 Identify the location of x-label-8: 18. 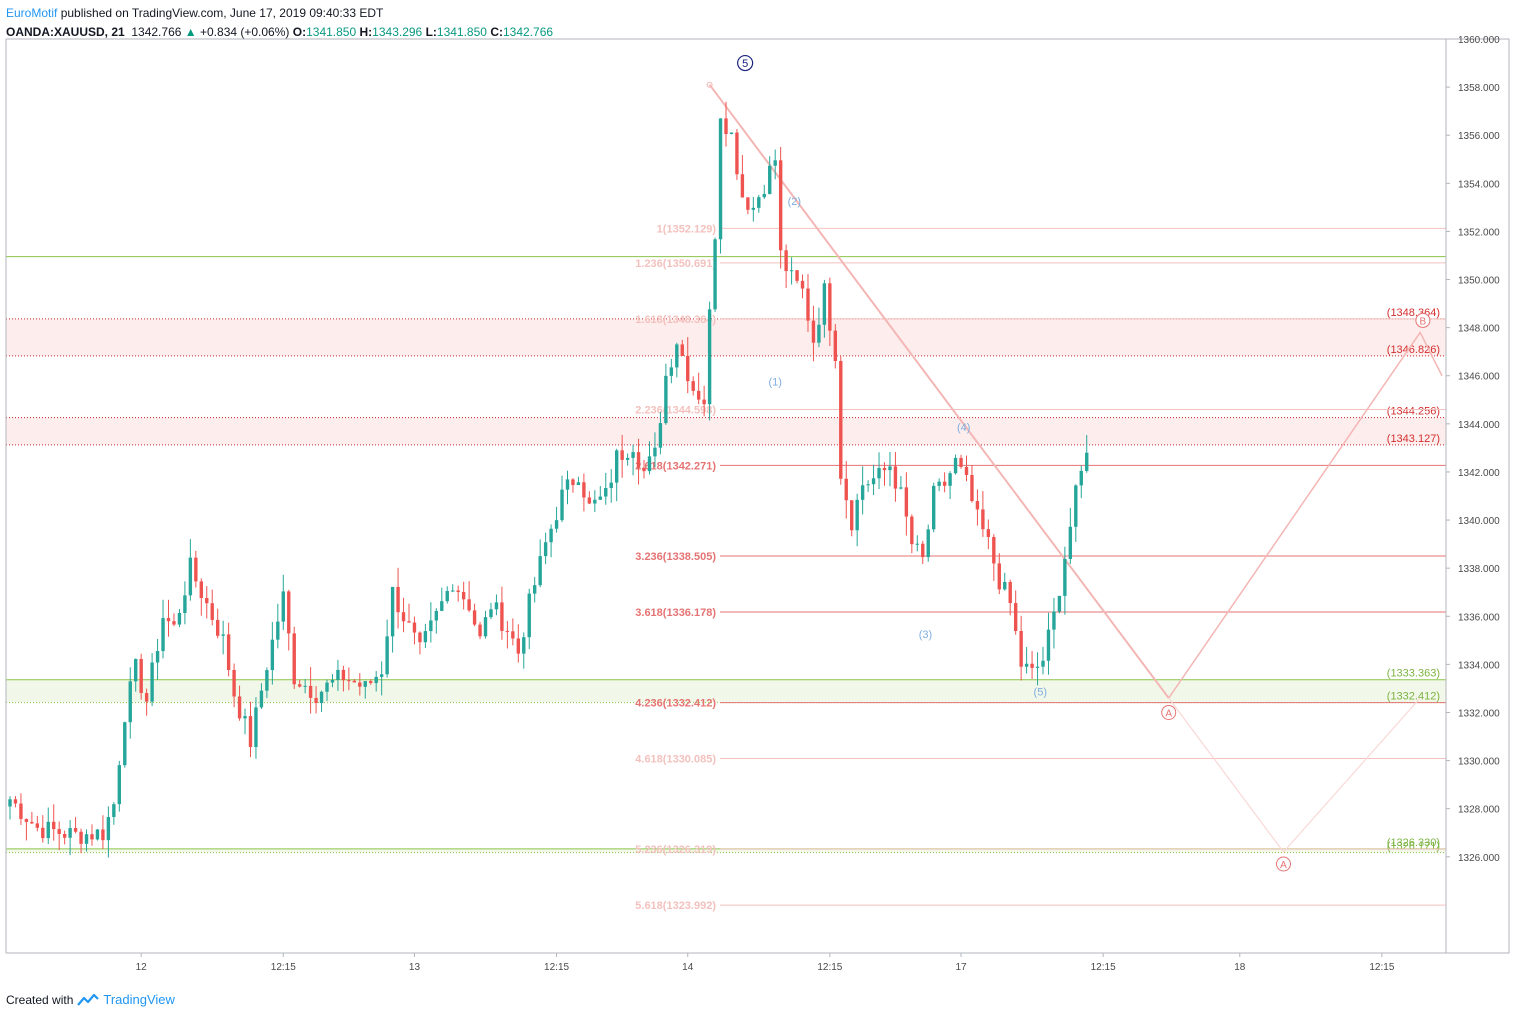
(1240, 967).